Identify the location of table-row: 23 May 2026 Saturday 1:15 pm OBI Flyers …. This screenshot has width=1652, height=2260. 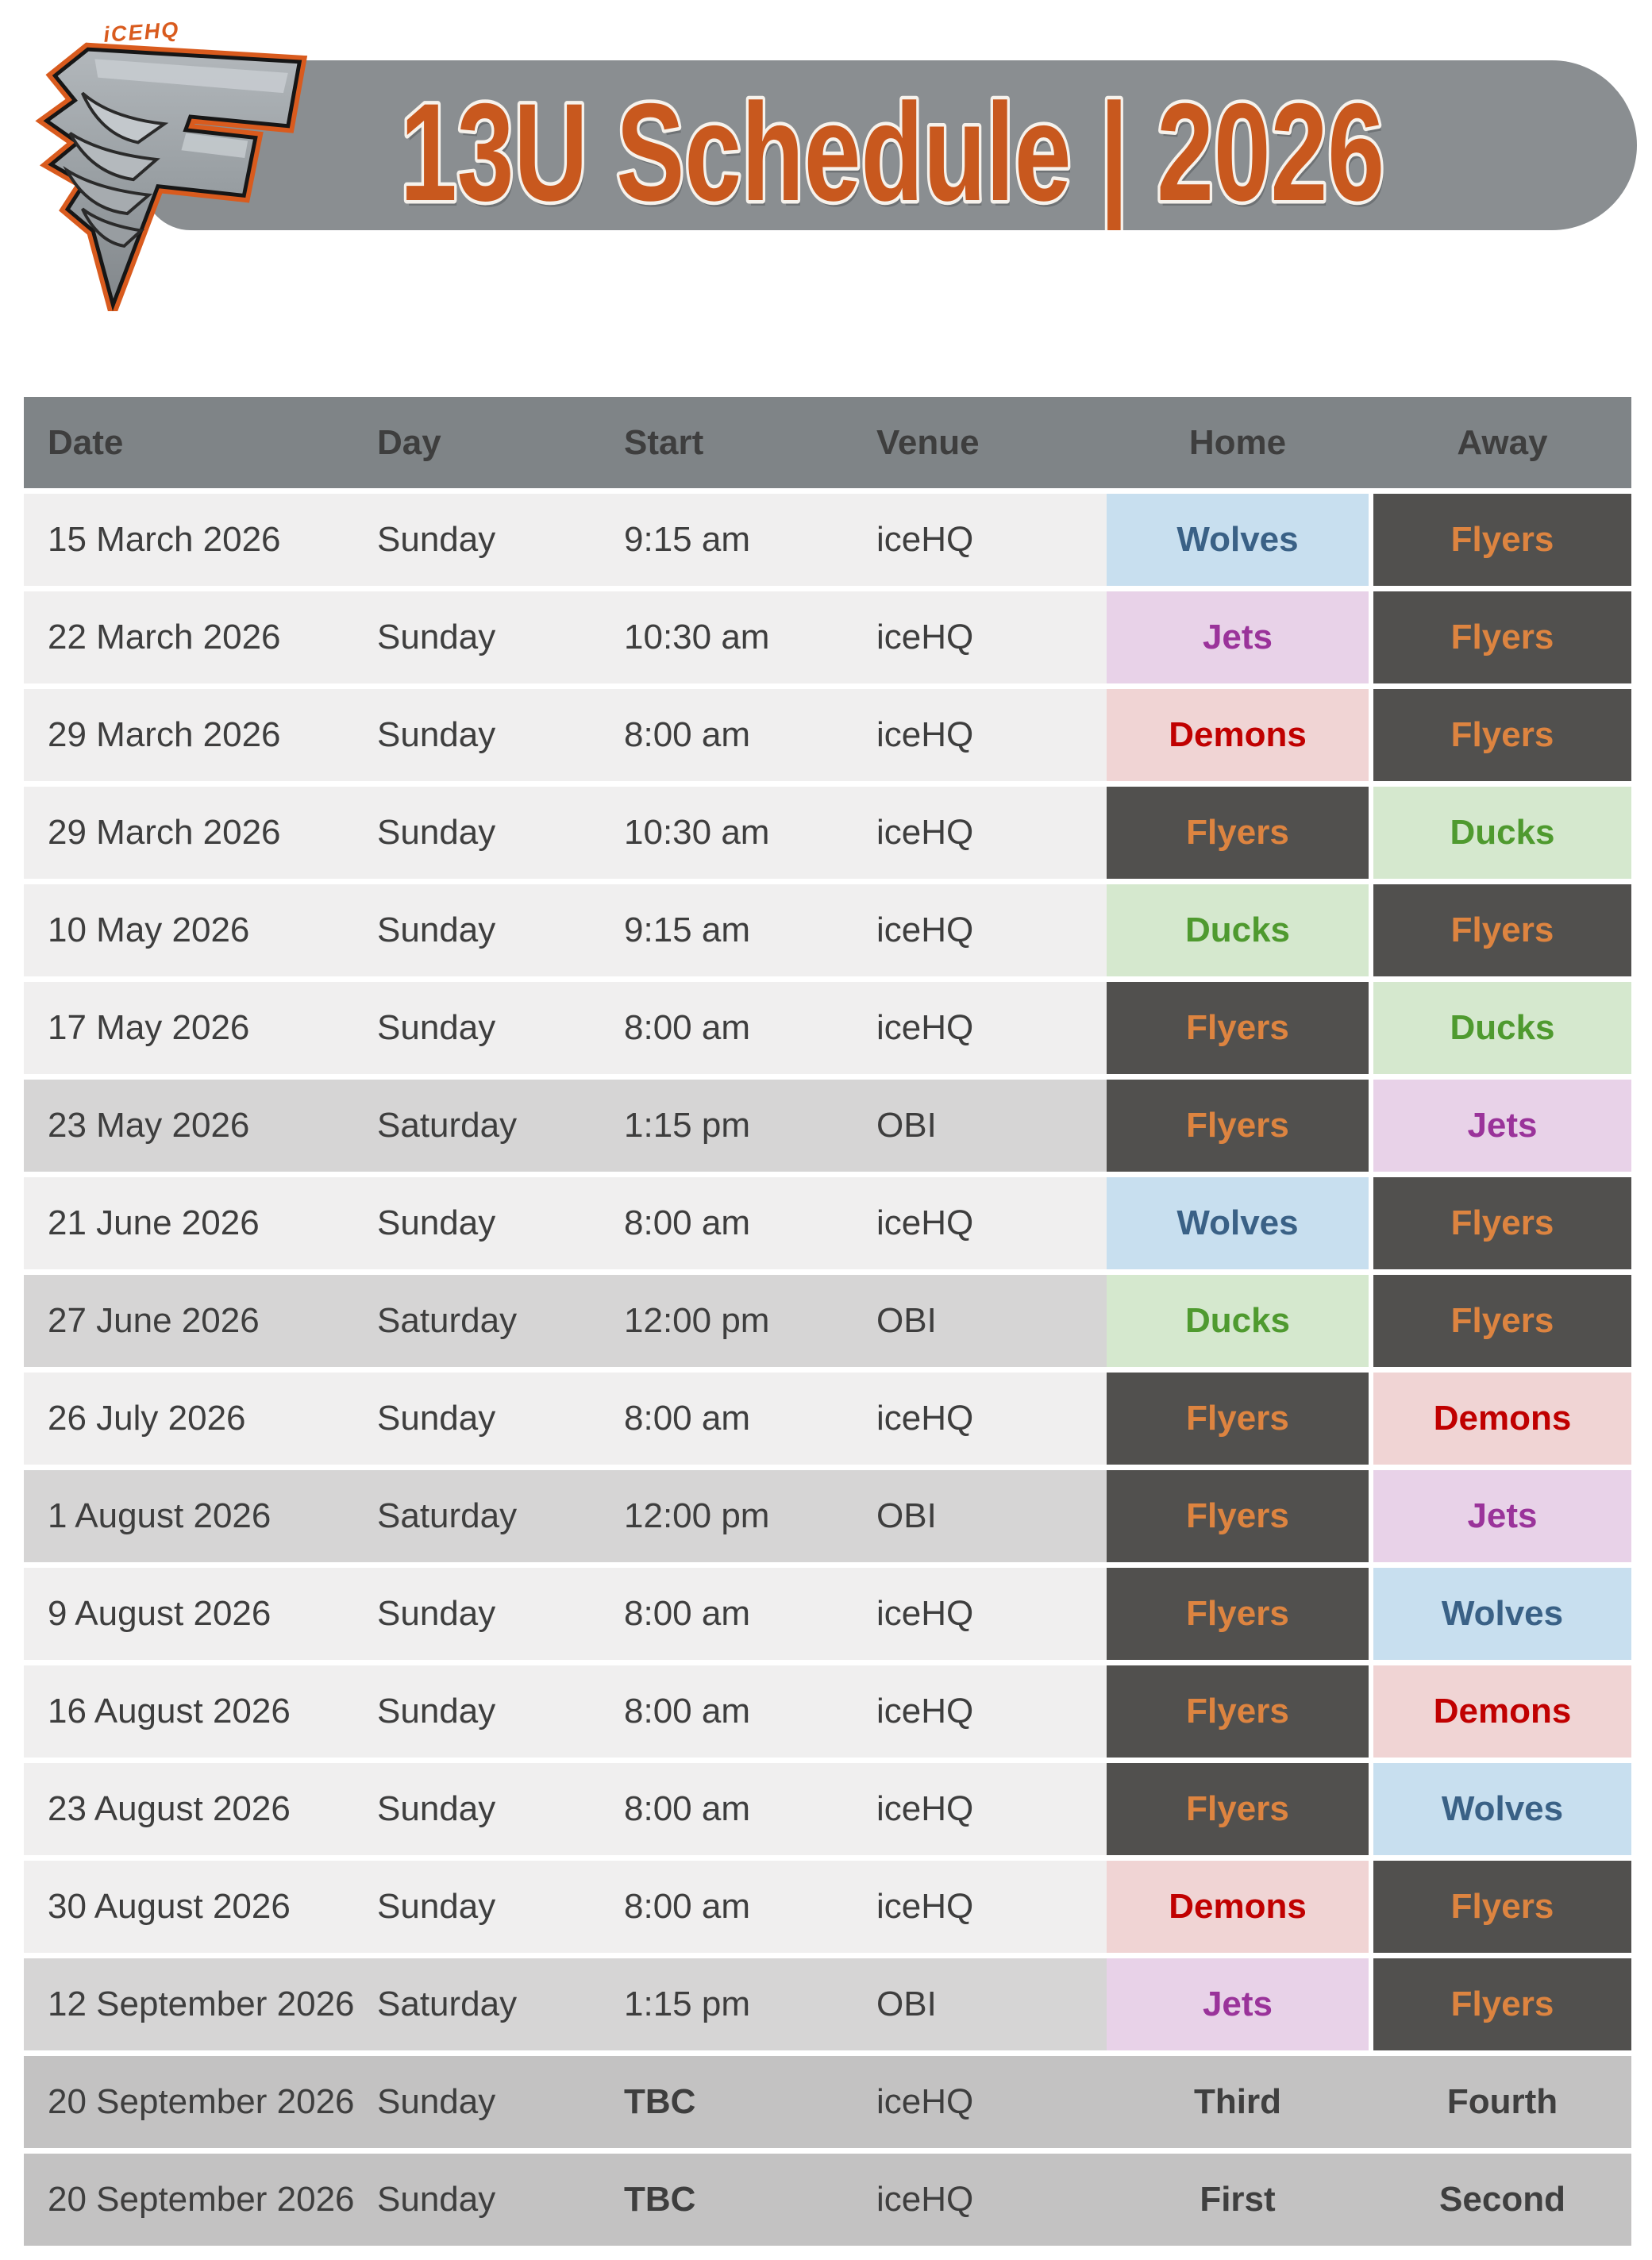
(827, 1126).